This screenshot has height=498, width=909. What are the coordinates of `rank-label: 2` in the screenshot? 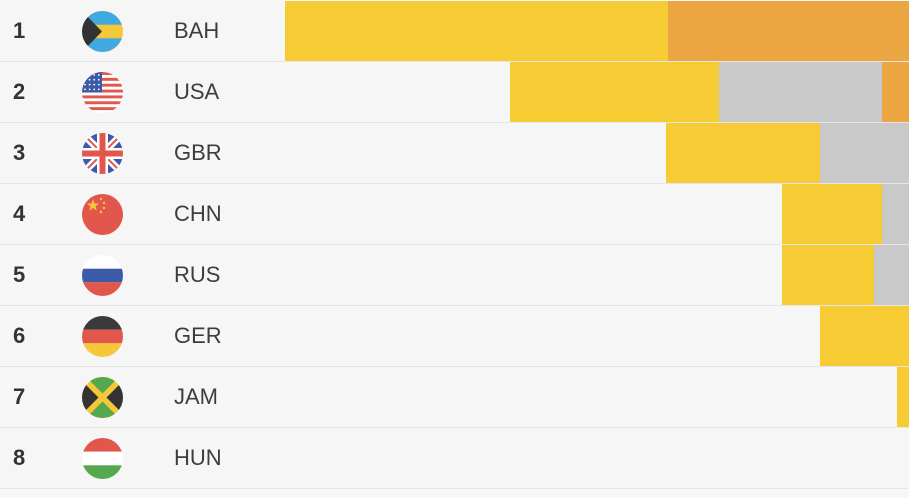 It's located at (19, 91).